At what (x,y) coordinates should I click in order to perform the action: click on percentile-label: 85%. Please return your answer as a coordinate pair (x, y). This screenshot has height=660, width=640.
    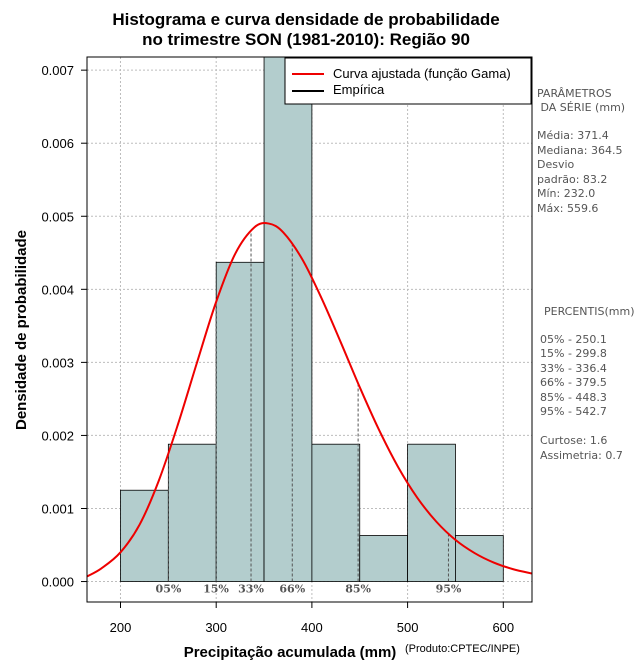
    Looking at the image, I should click on (358, 589).